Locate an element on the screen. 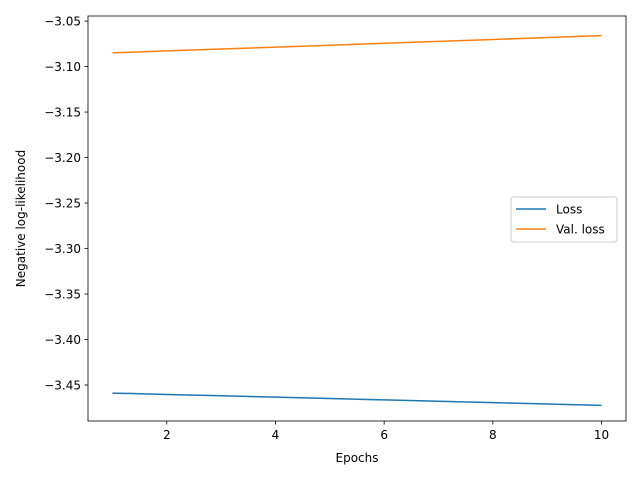 Image resolution: width=640 pixels, height=480 pixels. y-tick-label: −3.30 is located at coordinates (62, 249).